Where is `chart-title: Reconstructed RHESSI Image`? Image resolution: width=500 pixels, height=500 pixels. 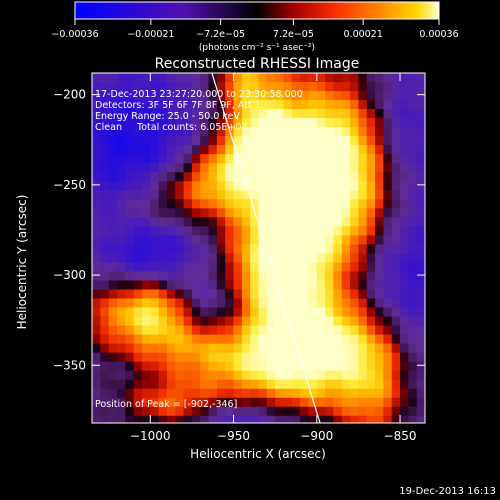 chart-title: Reconstructed RHESSI Image is located at coordinates (257, 64).